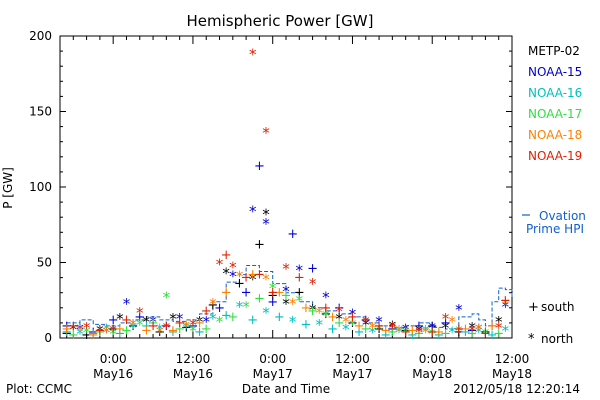 This screenshot has width=600, height=400. What do you see at coordinates (555, 114) in the screenshot?
I see `legend-entry: NOAA-17` at bounding box center [555, 114].